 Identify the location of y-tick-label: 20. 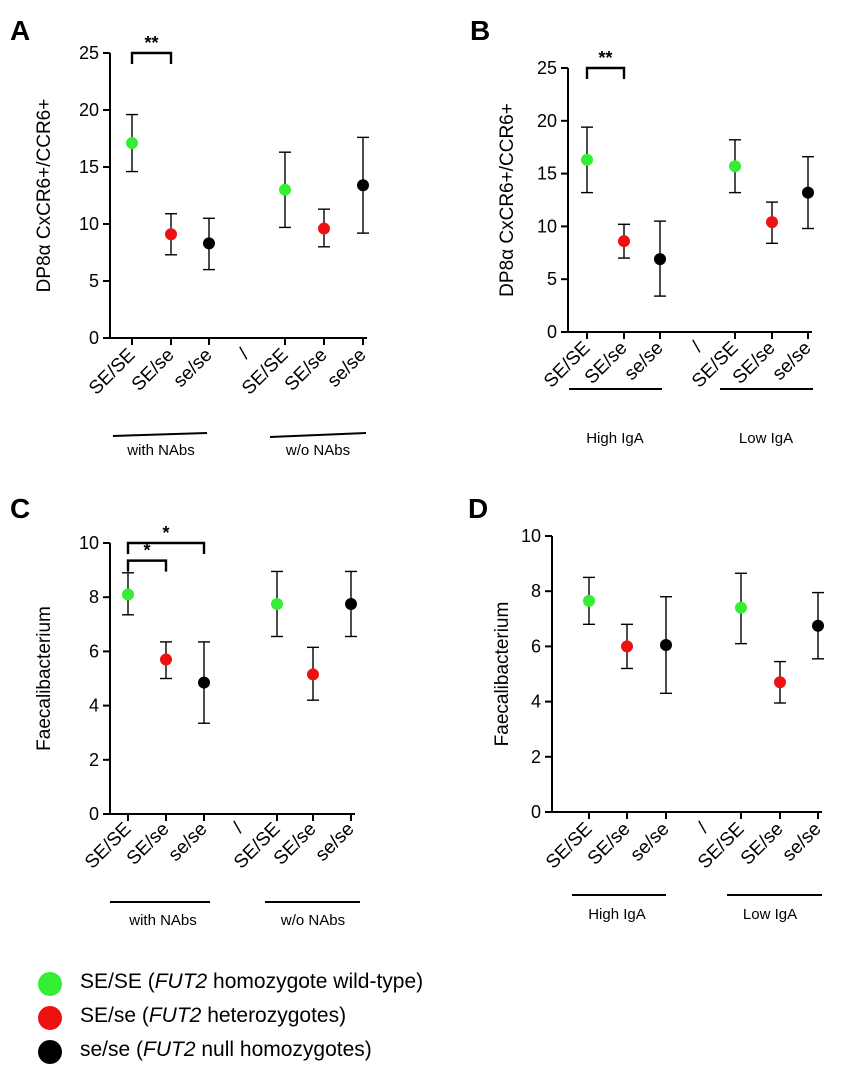
(547, 121).